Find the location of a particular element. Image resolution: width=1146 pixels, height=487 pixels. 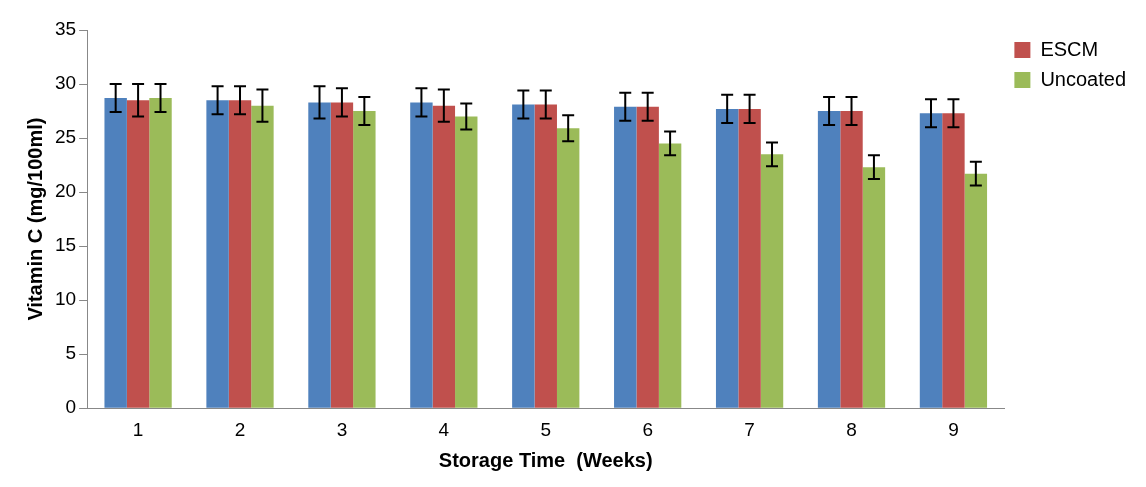

legend-label: ESCM is located at coordinates (1069, 48).